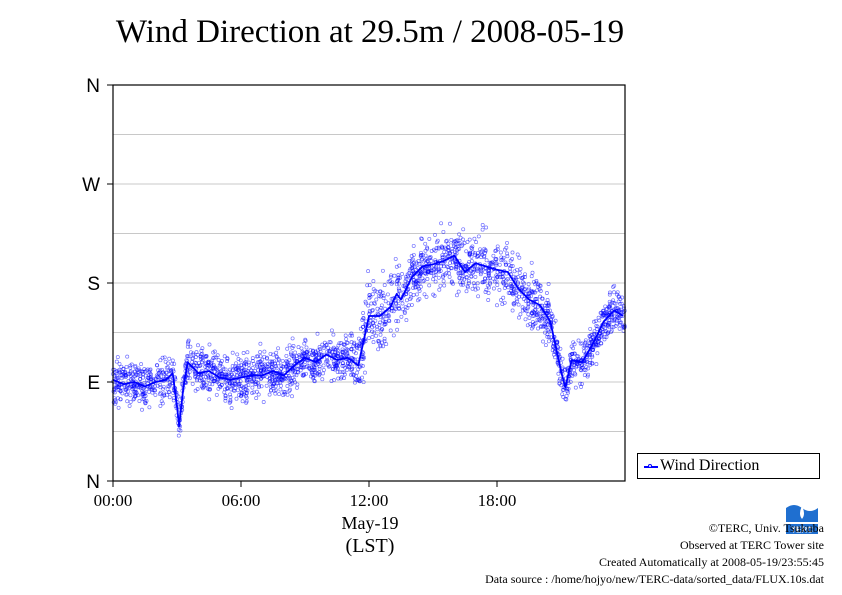  I want to click on legend-label: Wind Direction, so click(710, 465).